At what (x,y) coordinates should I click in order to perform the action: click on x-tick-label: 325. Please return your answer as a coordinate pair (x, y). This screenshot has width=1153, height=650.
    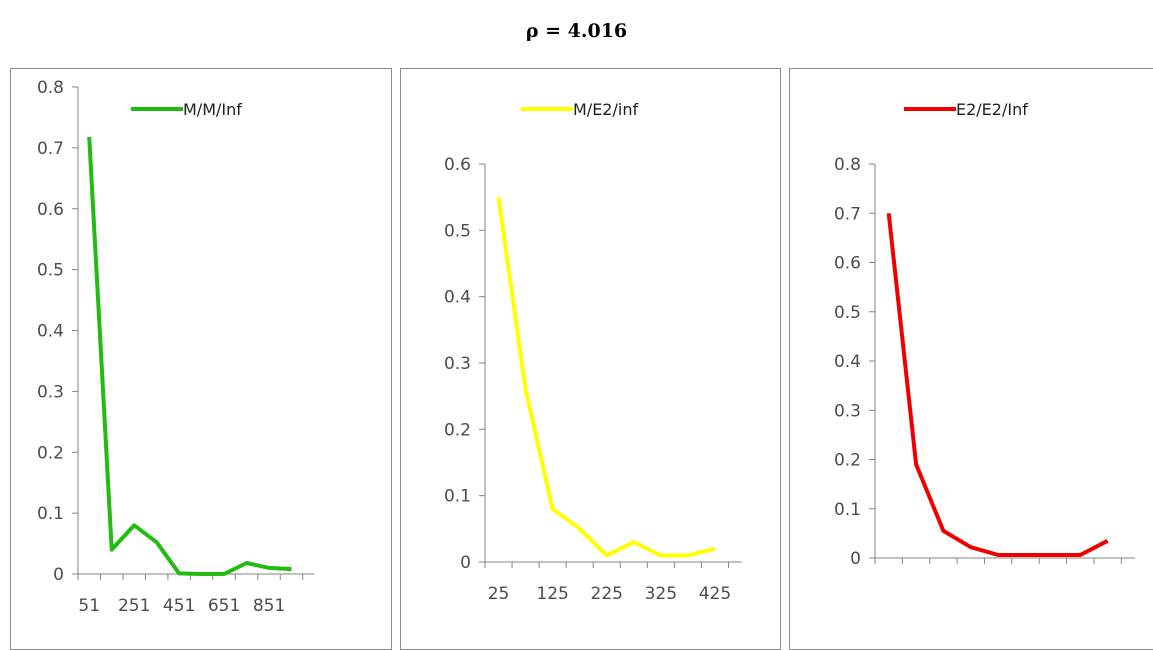
    Looking at the image, I should click on (661, 594).